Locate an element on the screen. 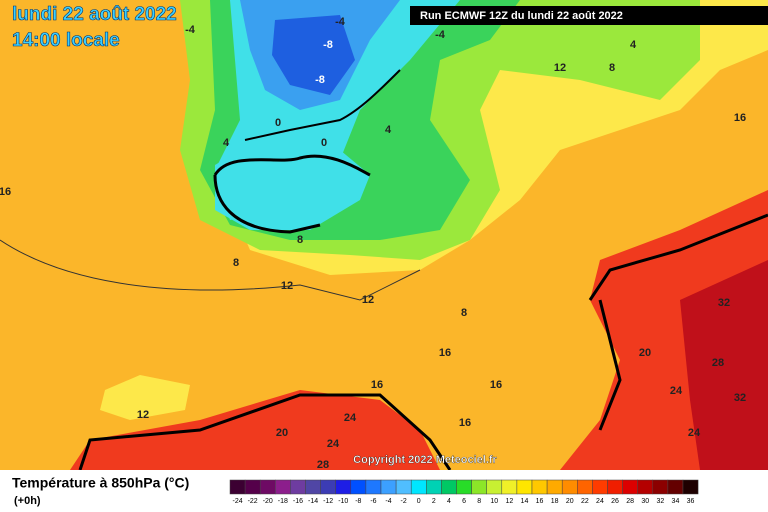 This screenshot has width=768, height=512. scale-label: 16 is located at coordinates (540, 501).